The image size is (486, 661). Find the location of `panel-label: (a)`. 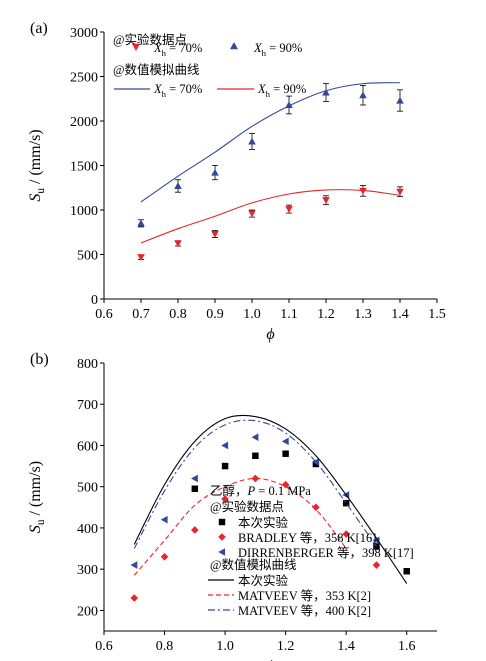

panel-label: (a) is located at coordinates (39, 28).